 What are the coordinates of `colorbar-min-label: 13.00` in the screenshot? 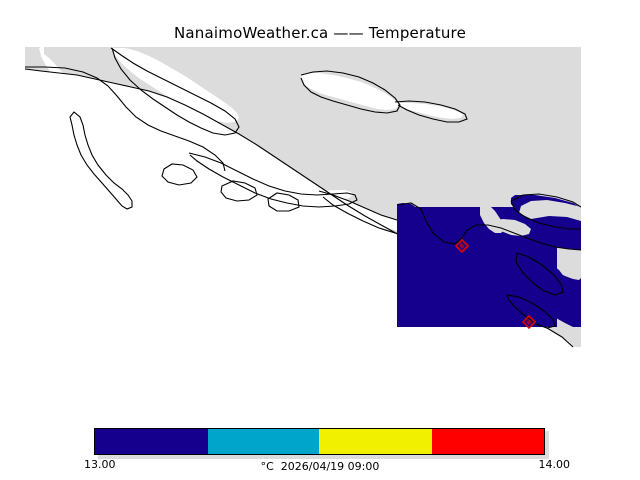 It's located at (100, 464).